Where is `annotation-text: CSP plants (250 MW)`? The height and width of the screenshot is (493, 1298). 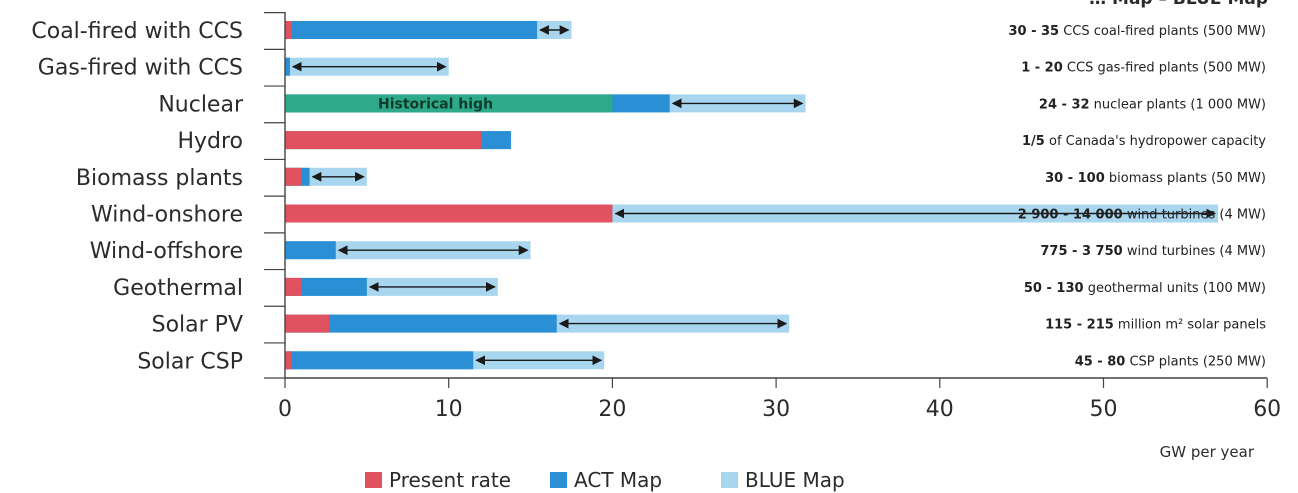
annotation-text: CSP plants (250 MW) is located at coordinates (1195, 361).